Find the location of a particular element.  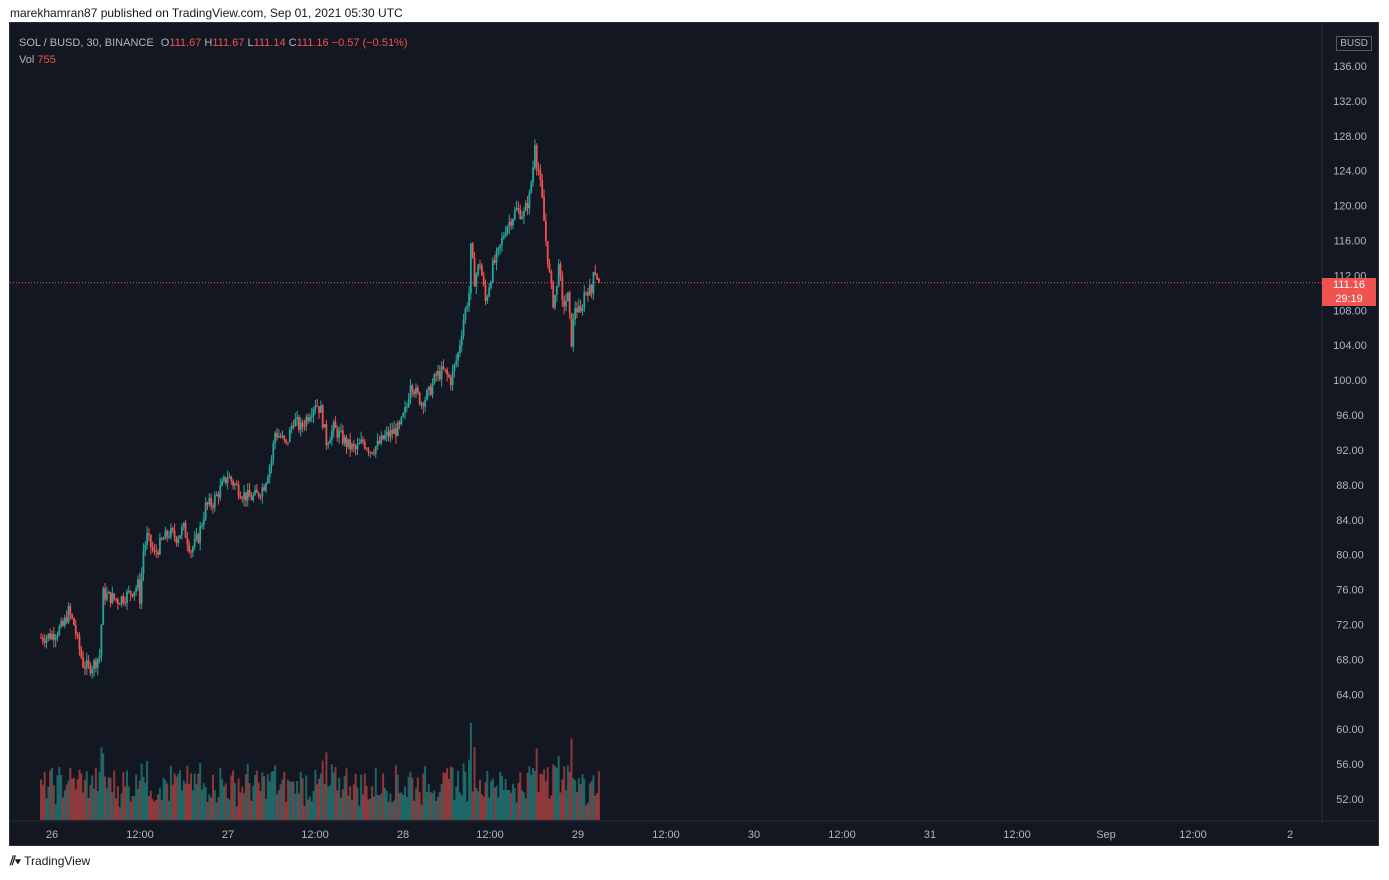

legend-symbol: SOL / BUSD, 30, BINANCE is located at coordinates (86, 43).